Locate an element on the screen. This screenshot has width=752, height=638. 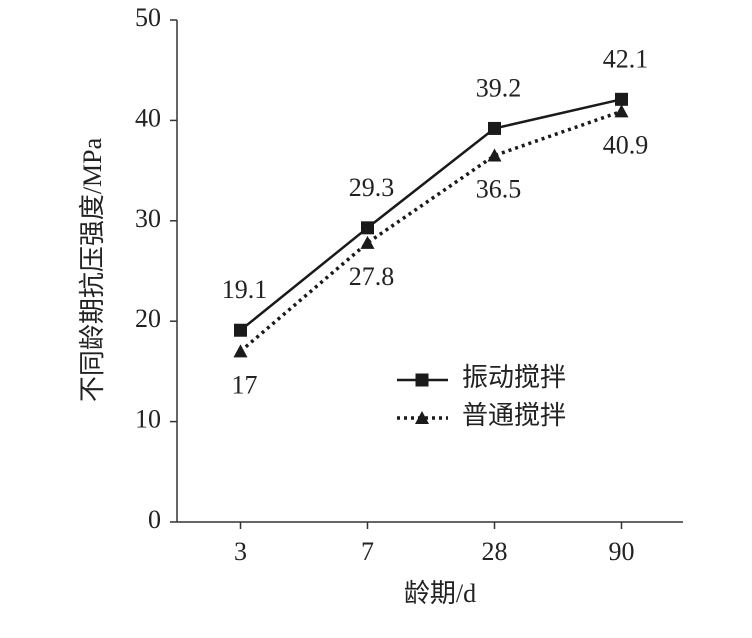
y-tick-label: 10 is located at coordinates (148, 419).